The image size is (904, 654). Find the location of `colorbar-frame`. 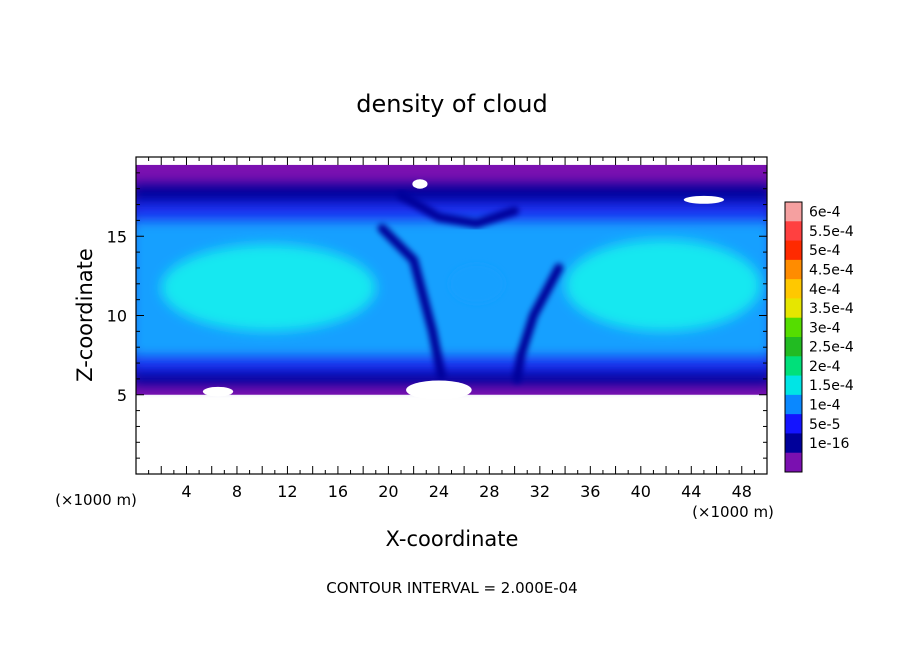

colorbar-frame is located at coordinates (793, 337).